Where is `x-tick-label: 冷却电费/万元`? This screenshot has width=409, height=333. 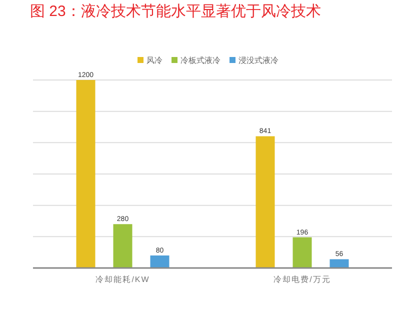 x-tick-label: 冷却电费/万元 is located at coordinates (302, 279).